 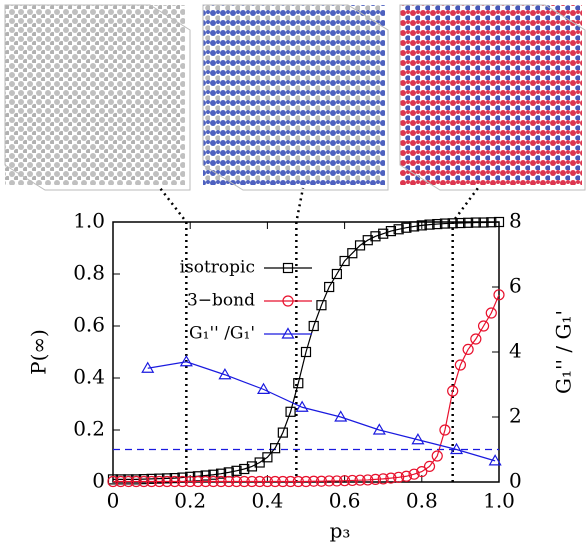 I want to click on y-tick-label: 0.4, so click(x=89, y=377).